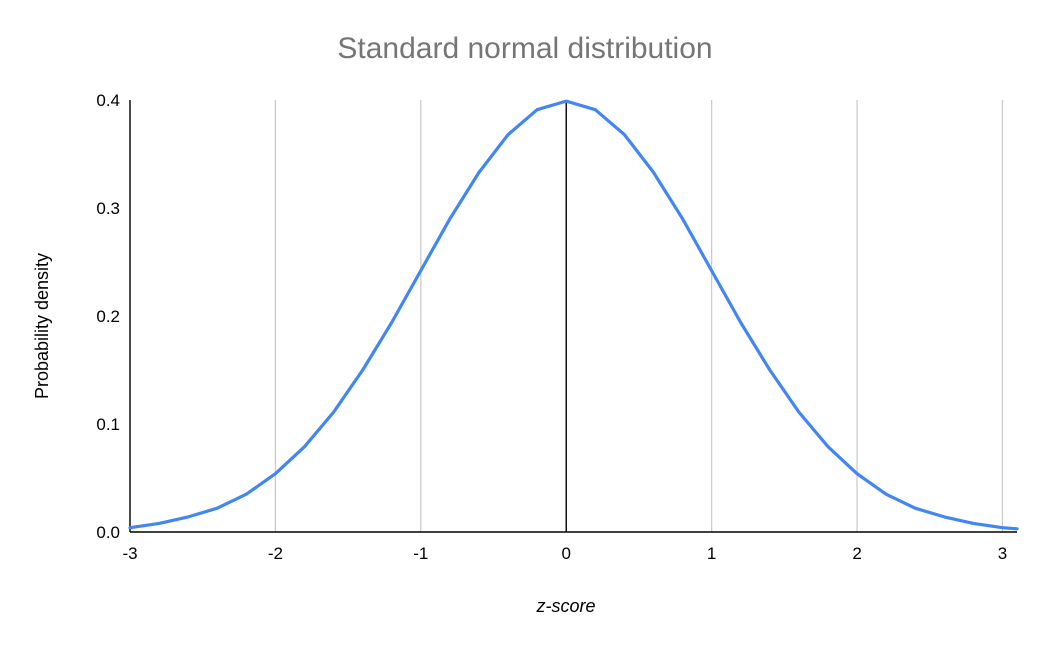 This screenshot has height=649, width=1050. Describe the element at coordinates (1002, 553) in the screenshot. I see `x-tick-label: 3` at that location.